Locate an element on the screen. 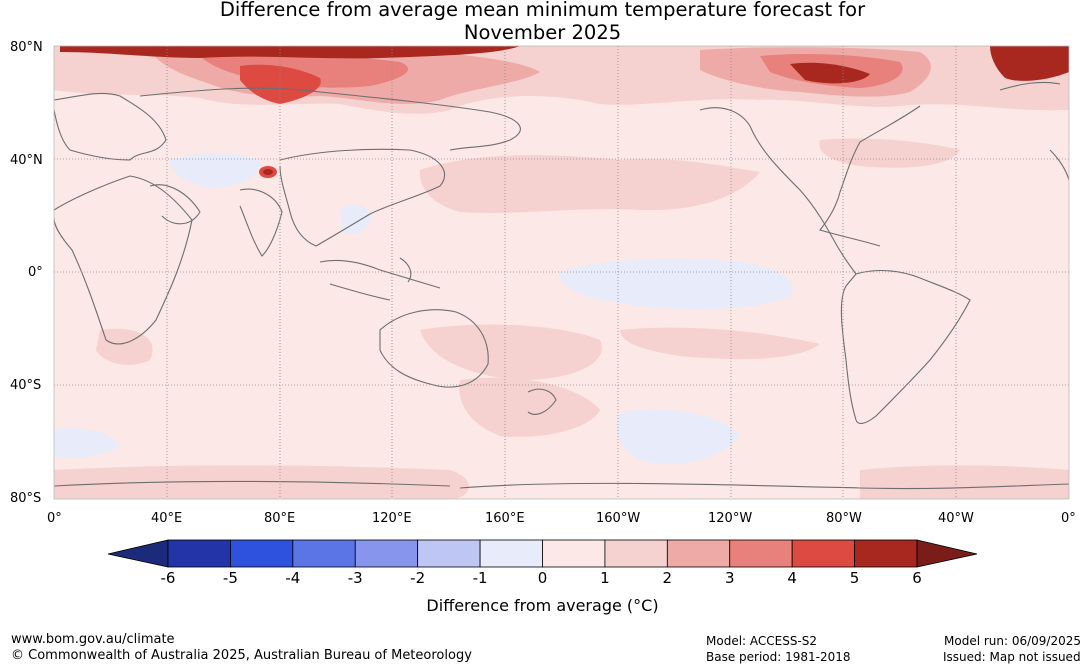 The height and width of the screenshot is (667, 1085). coast-greenland-europe is located at coordinates (1034, 131).